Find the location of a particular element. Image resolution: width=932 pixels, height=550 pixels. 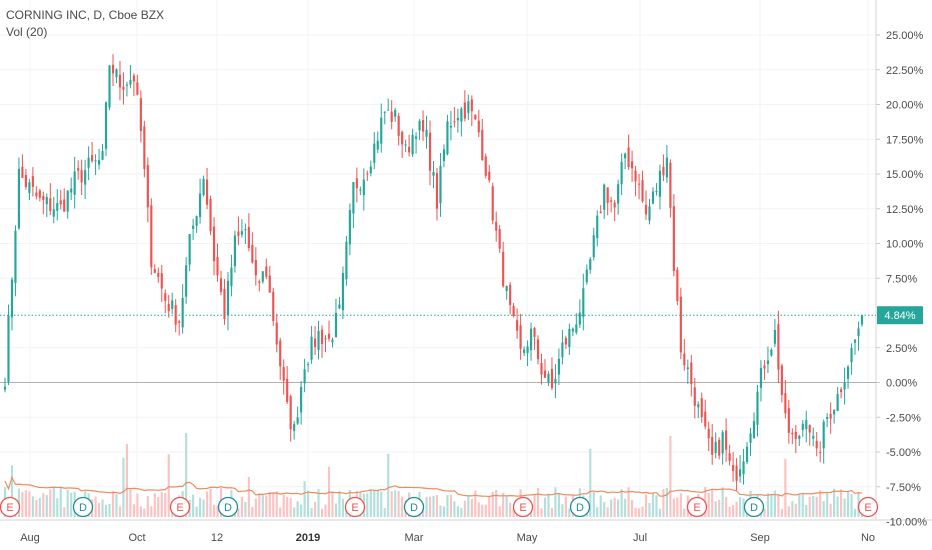

y-tick-label: 0.00% is located at coordinates (901, 384).